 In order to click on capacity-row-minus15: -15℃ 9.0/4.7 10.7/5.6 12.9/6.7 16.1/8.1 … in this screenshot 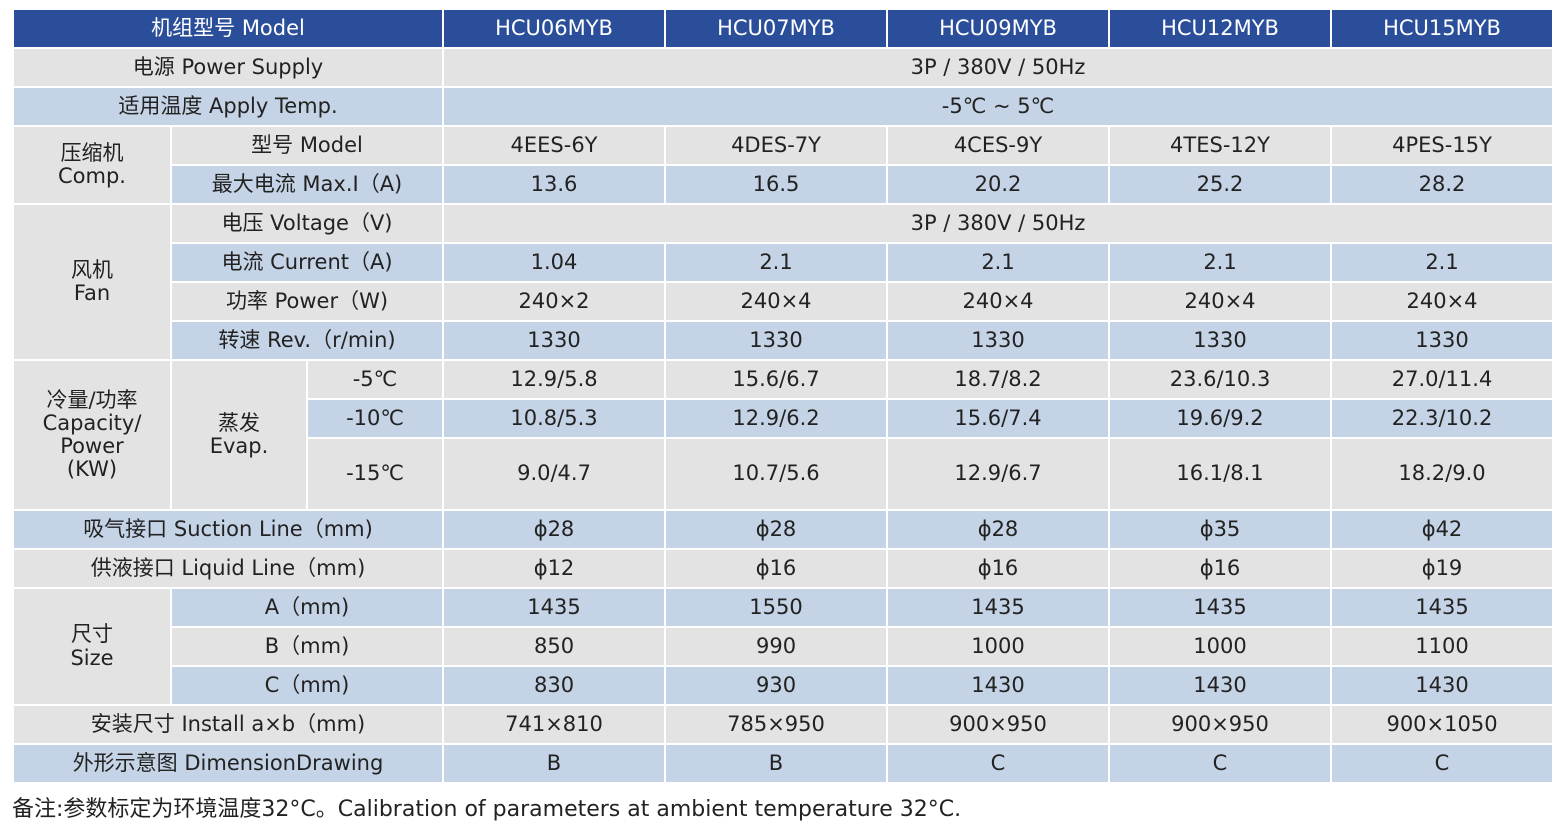, I will do `click(784, 474)`.